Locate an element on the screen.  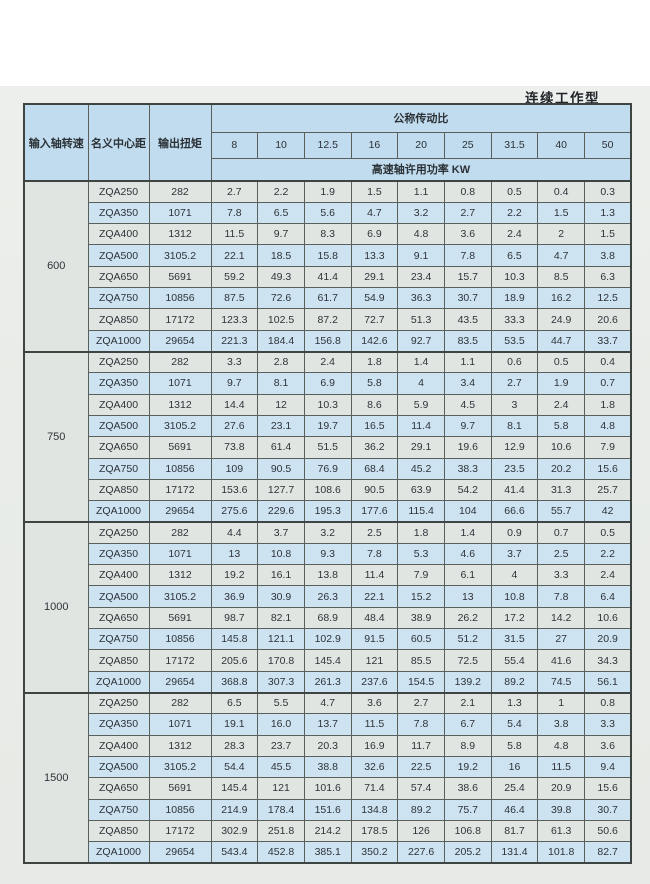
power-value-cell: 91.5 is located at coordinates (374, 639).